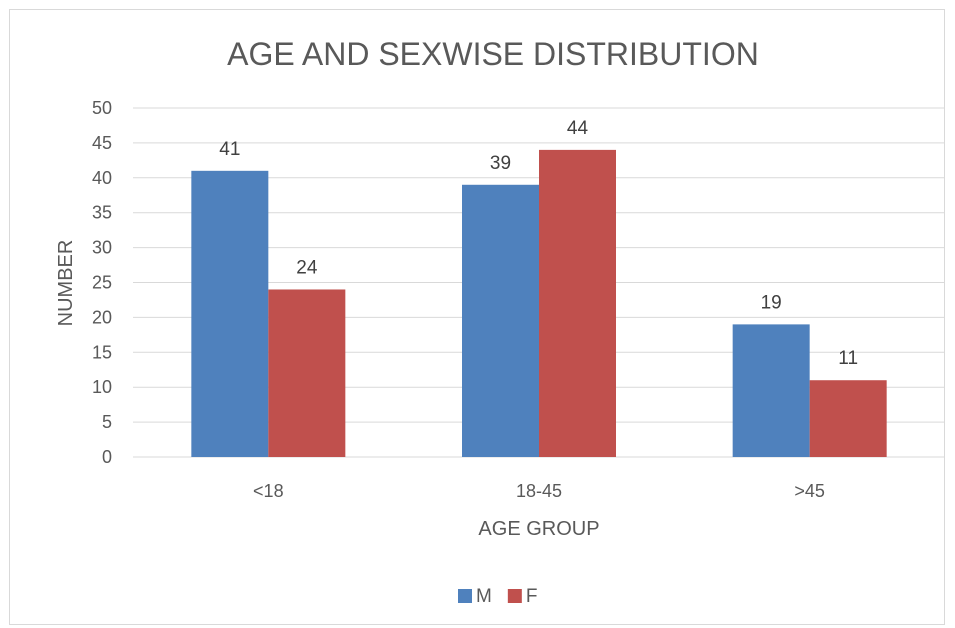 Image resolution: width=955 pixels, height=628 pixels. I want to click on legend-label-f: F, so click(532, 596).